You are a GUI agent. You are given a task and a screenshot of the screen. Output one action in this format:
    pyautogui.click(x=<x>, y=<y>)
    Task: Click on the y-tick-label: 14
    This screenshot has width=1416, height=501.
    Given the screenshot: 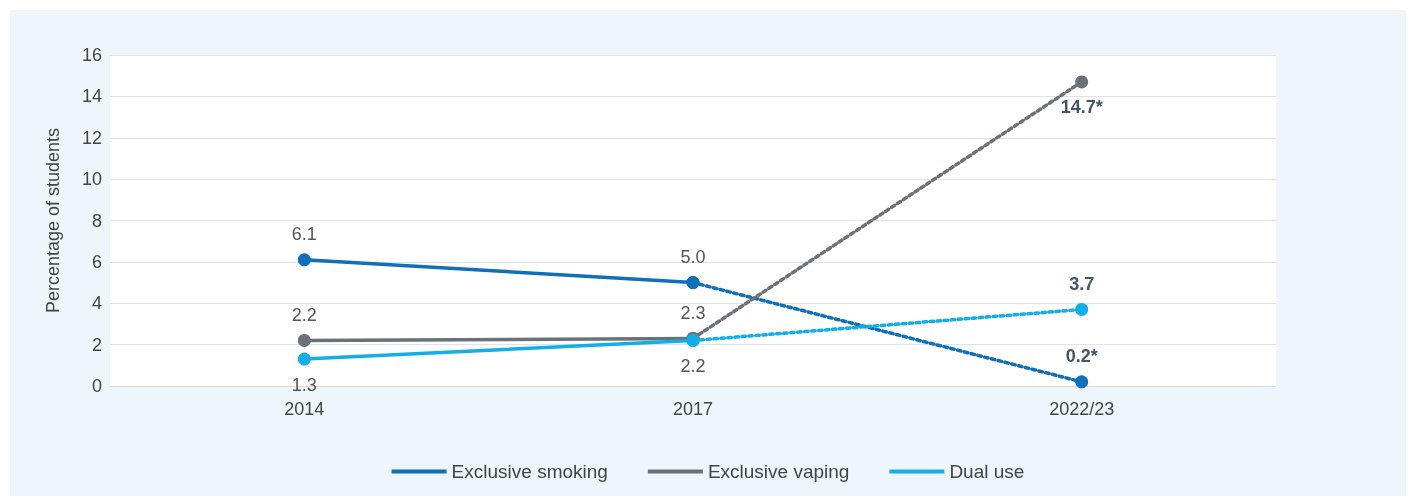 What is the action you would take?
    pyautogui.click(x=91, y=96)
    